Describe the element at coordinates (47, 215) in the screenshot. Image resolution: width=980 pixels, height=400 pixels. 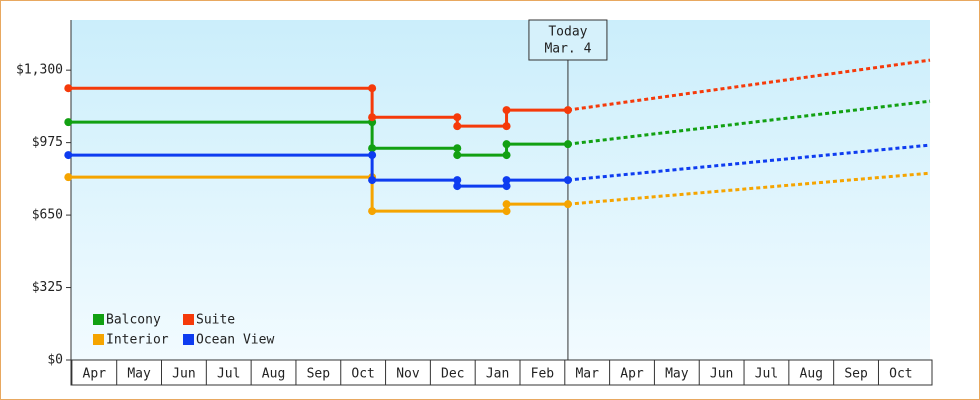
I see `y-tick-label: $650` at that location.